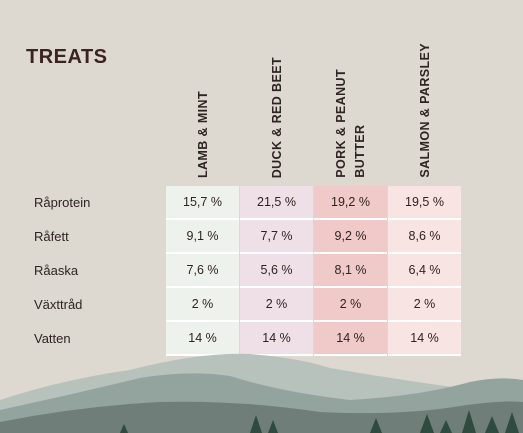 This screenshot has height=433, width=523. What do you see at coordinates (276, 271) in the screenshot?
I see `table-cell: 5,6 %` at bounding box center [276, 271].